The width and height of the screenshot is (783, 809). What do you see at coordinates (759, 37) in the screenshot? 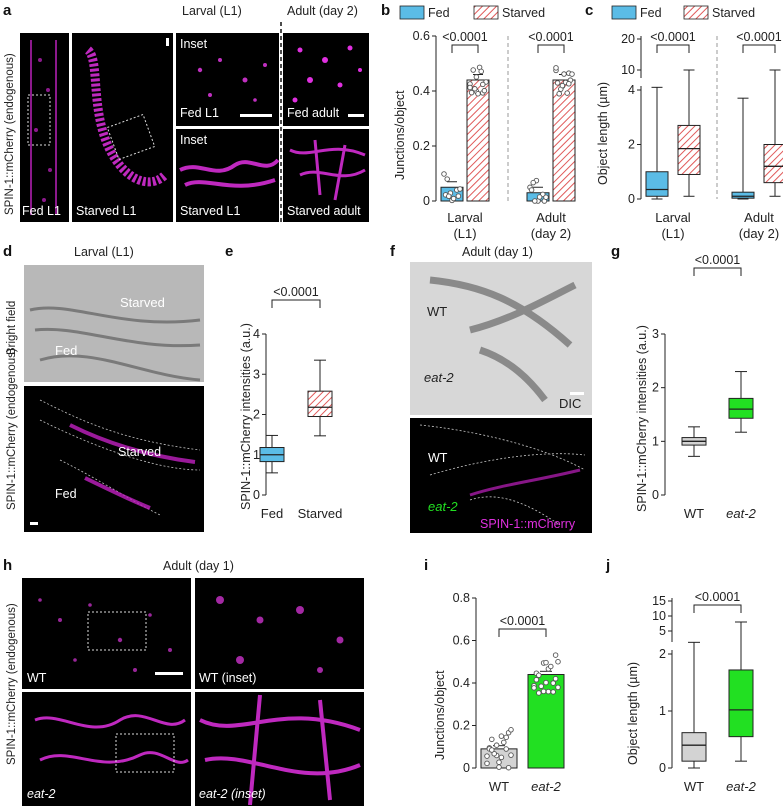
I see `chart-c-1-pvalue: <0.0001` at bounding box center [759, 37].